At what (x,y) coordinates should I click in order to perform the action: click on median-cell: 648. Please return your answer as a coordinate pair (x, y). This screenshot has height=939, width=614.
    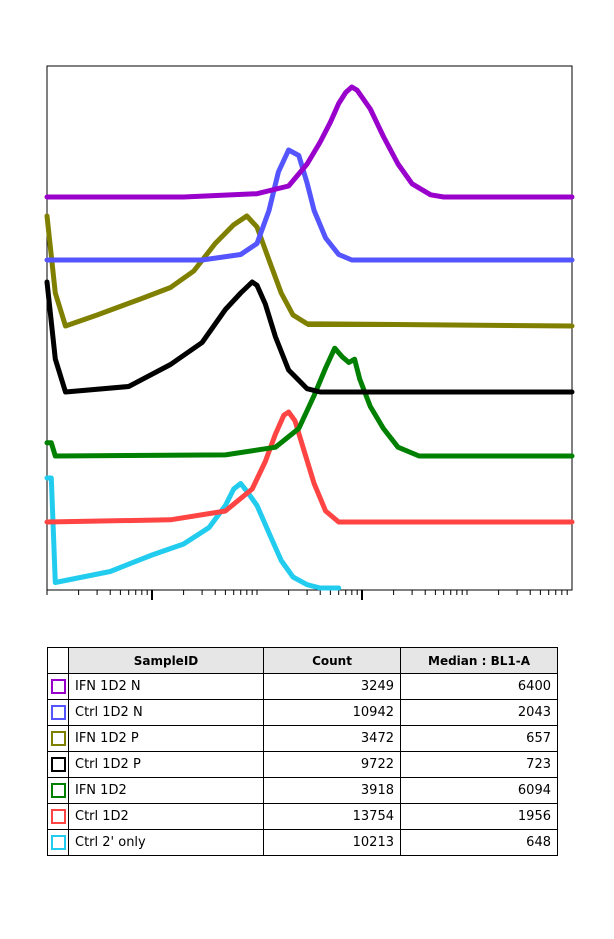
    Looking at the image, I should click on (479, 842).